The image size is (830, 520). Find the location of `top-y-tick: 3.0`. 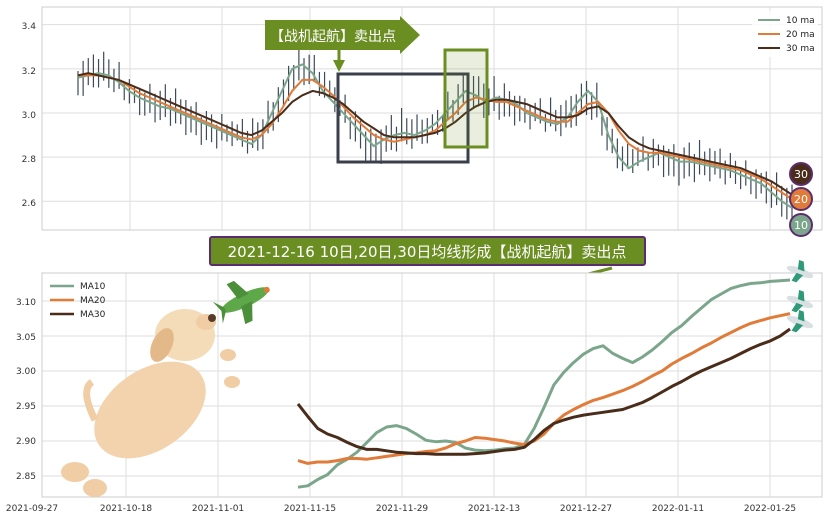

top-y-tick: 3.0 is located at coordinates (29, 116).